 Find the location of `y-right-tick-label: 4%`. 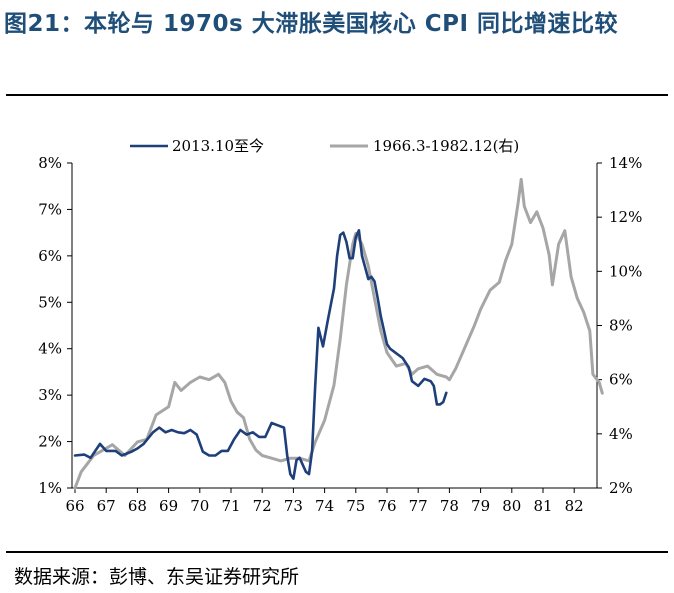

y-right-tick-label: 4% is located at coordinates (621, 434).